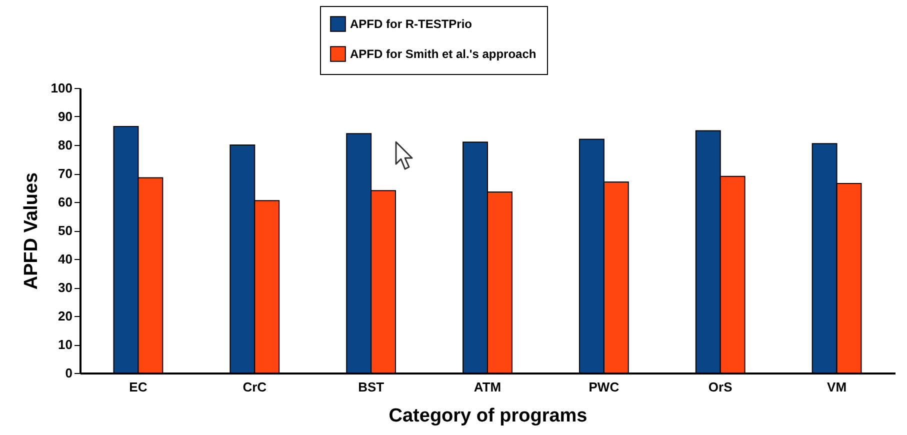 This screenshot has width=907, height=435. I want to click on y-tick-label: 20, so click(65, 316).